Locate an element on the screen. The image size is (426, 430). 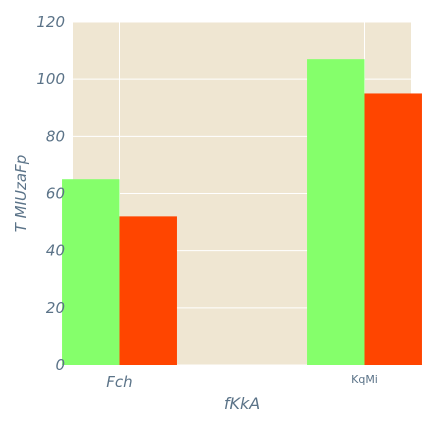
x-tick-label: KqMi is located at coordinates (364, 379).